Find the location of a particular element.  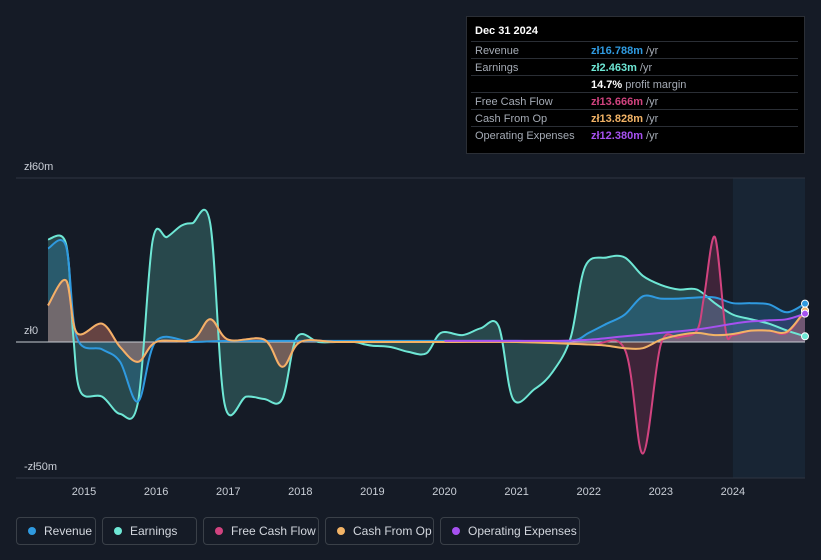

free-cash-flow-dot-icon is located at coordinates (219, 531).